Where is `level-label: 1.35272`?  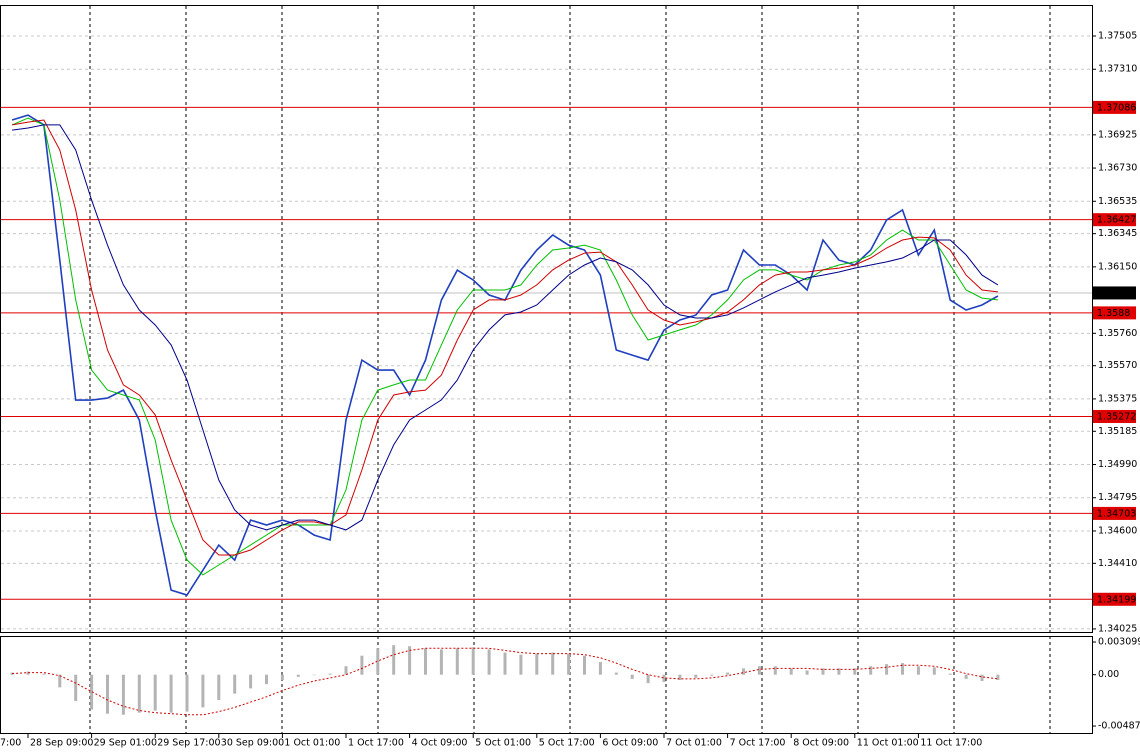 level-label: 1.35272 is located at coordinates (1116, 416).